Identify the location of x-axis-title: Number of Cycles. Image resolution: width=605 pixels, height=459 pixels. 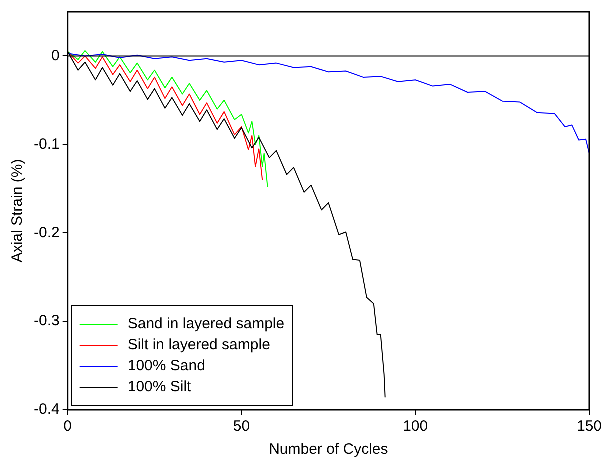
(328, 449).